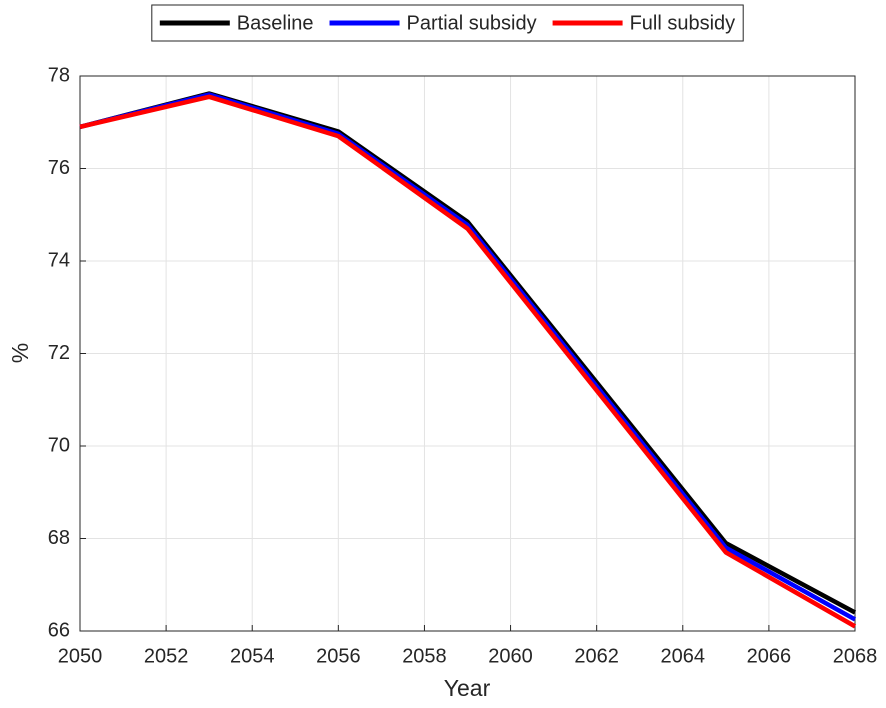  What do you see at coordinates (59, 630) in the screenshot?
I see `y-tick-label: 66` at bounding box center [59, 630].